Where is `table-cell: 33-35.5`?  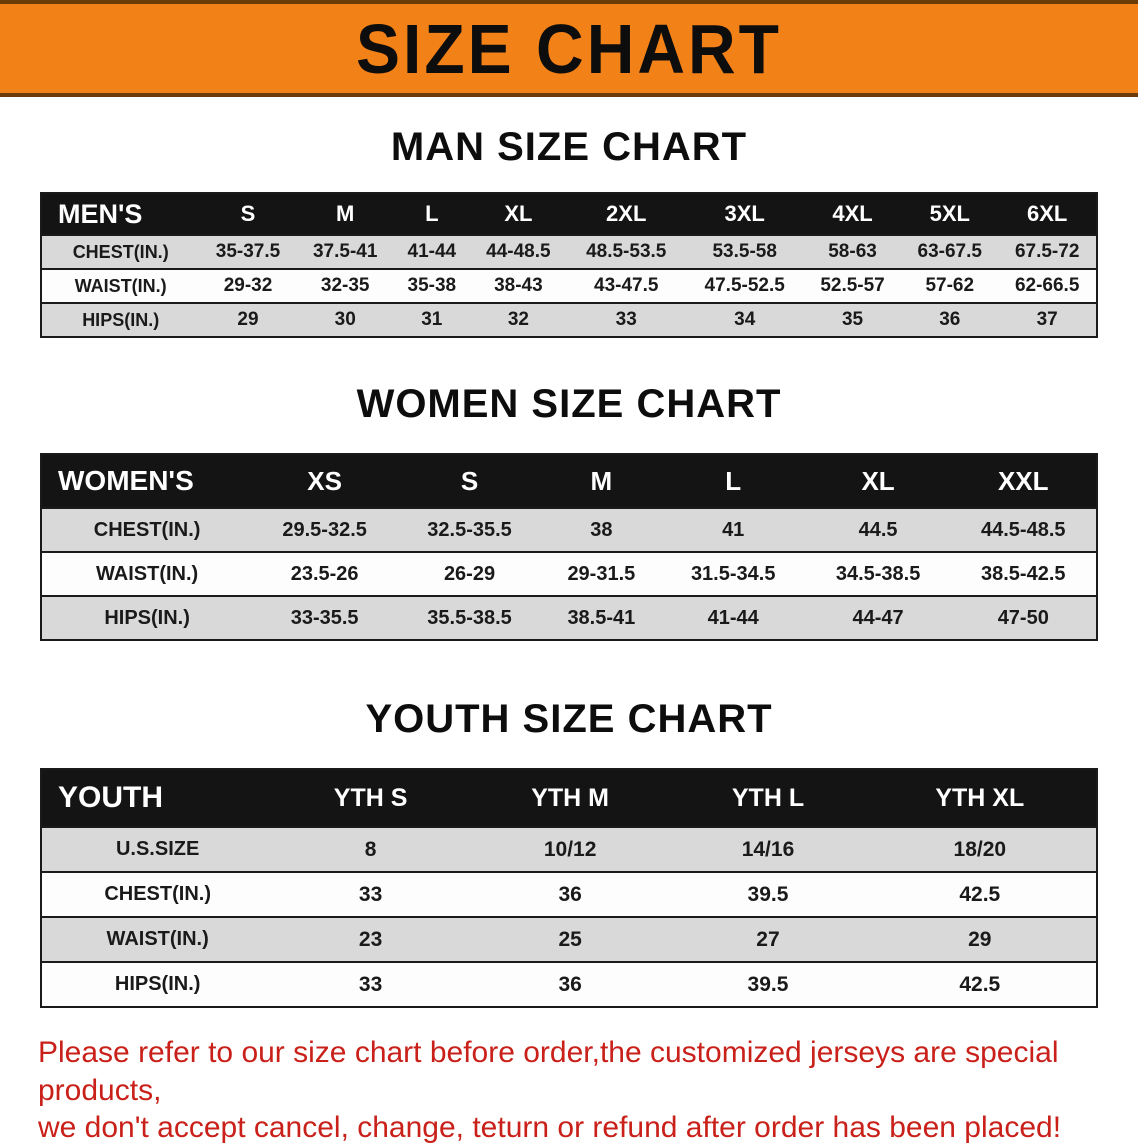 table-cell: 33-35.5 is located at coordinates (324, 617).